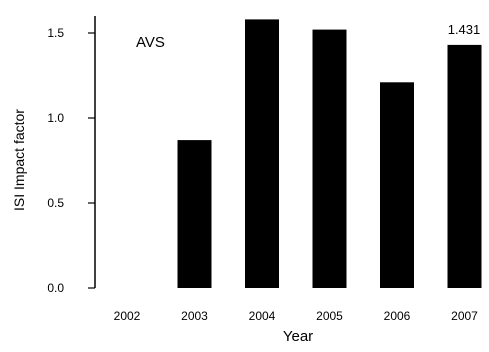 The width and height of the screenshot is (489, 352). What do you see at coordinates (329, 158) in the screenshot?
I see `bar-2005` at bounding box center [329, 158].